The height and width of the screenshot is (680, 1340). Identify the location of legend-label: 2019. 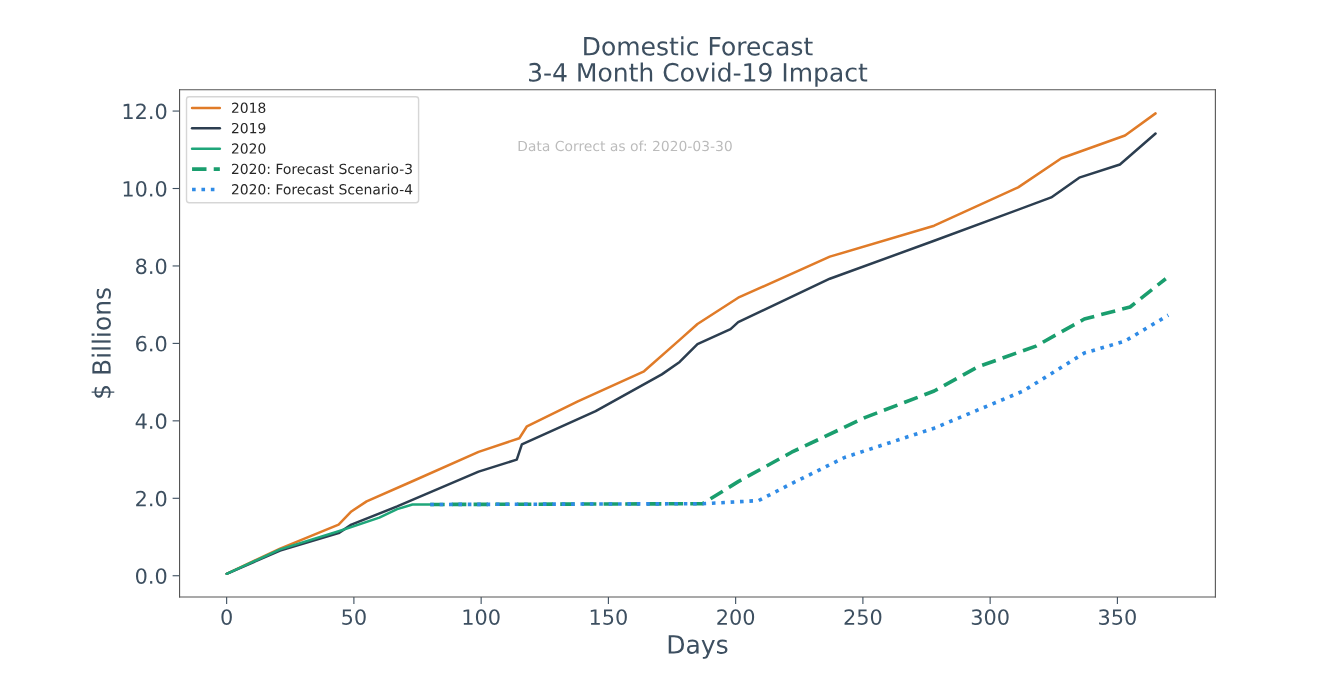
(248, 128).